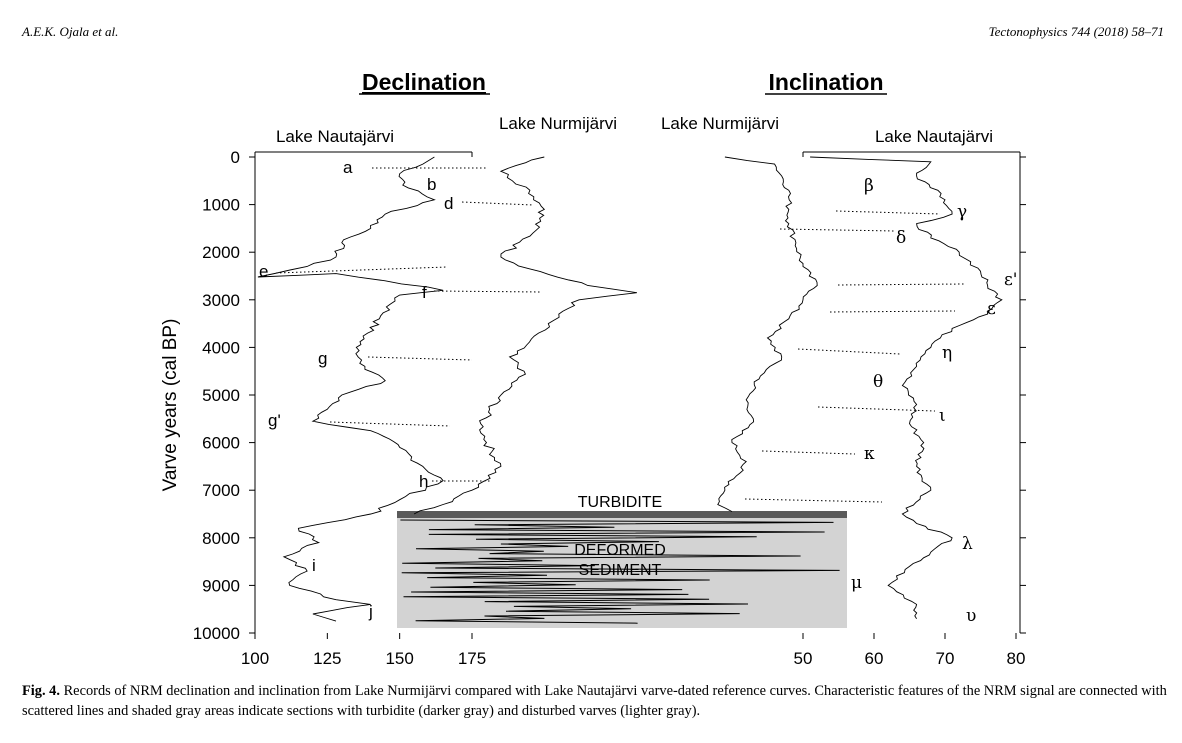 Image resolution: width=1182 pixels, height=743 pixels. I want to click on feature-a: a, so click(348, 167).